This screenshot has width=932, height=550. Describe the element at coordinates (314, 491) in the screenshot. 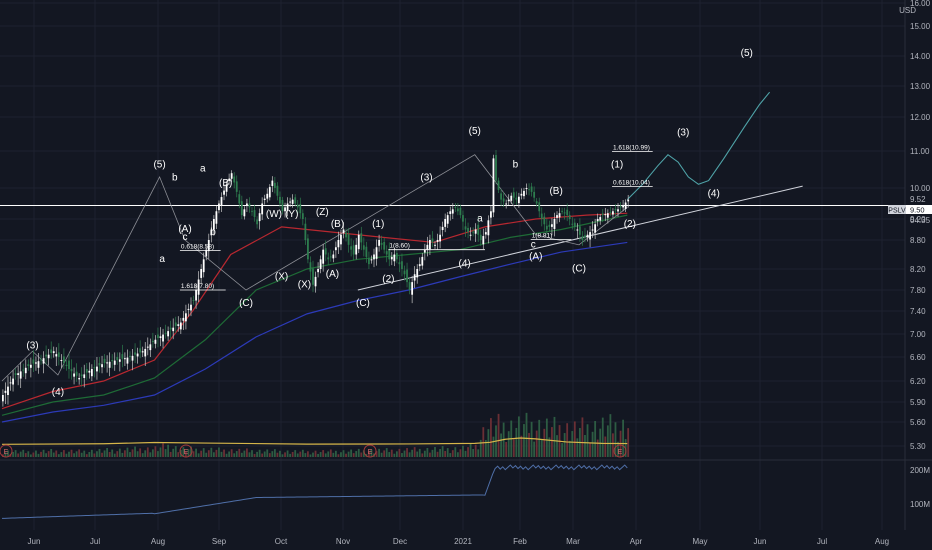

I see `lower-indicator` at that location.